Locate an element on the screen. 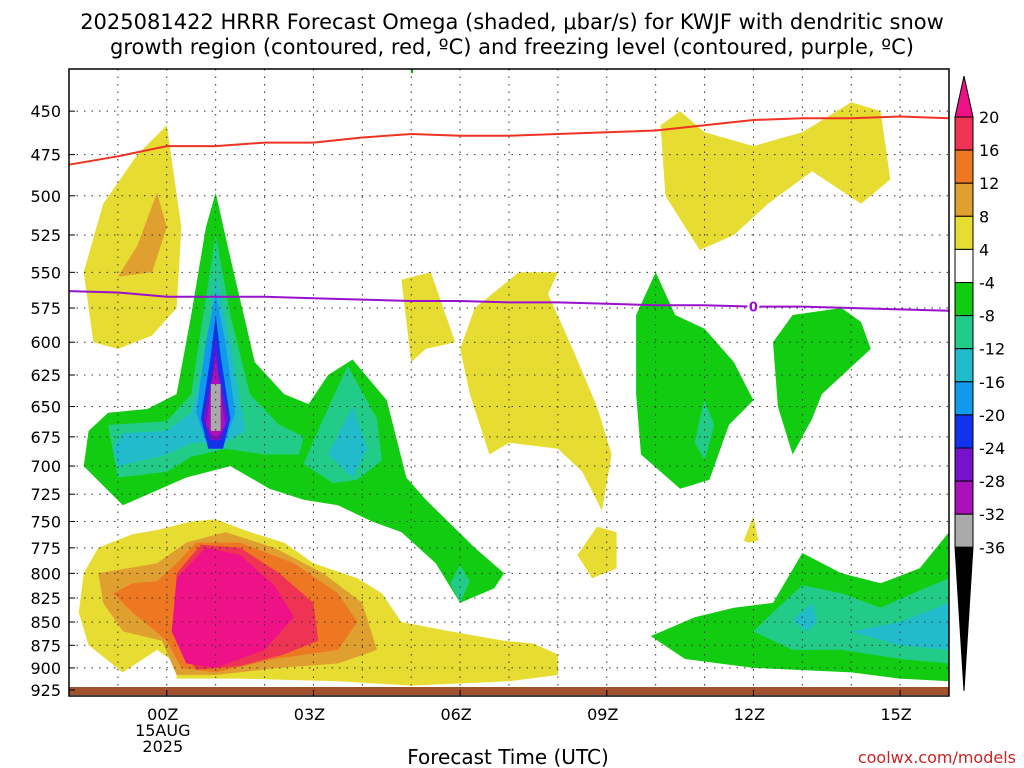  colorbar-bottom-arrow is located at coordinates (964, 619).